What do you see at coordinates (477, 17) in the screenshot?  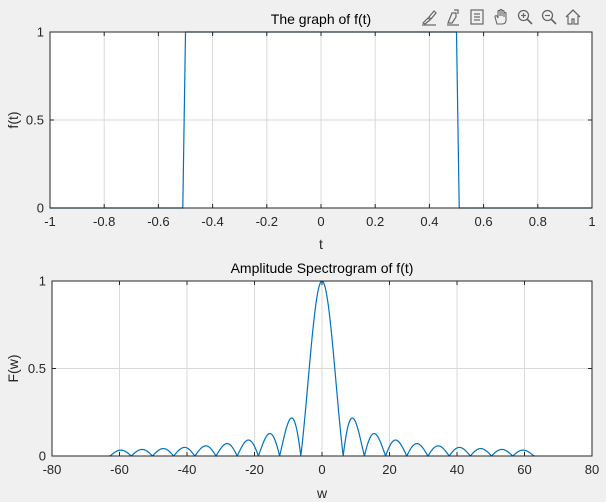 I see `legend-icon` at bounding box center [477, 17].